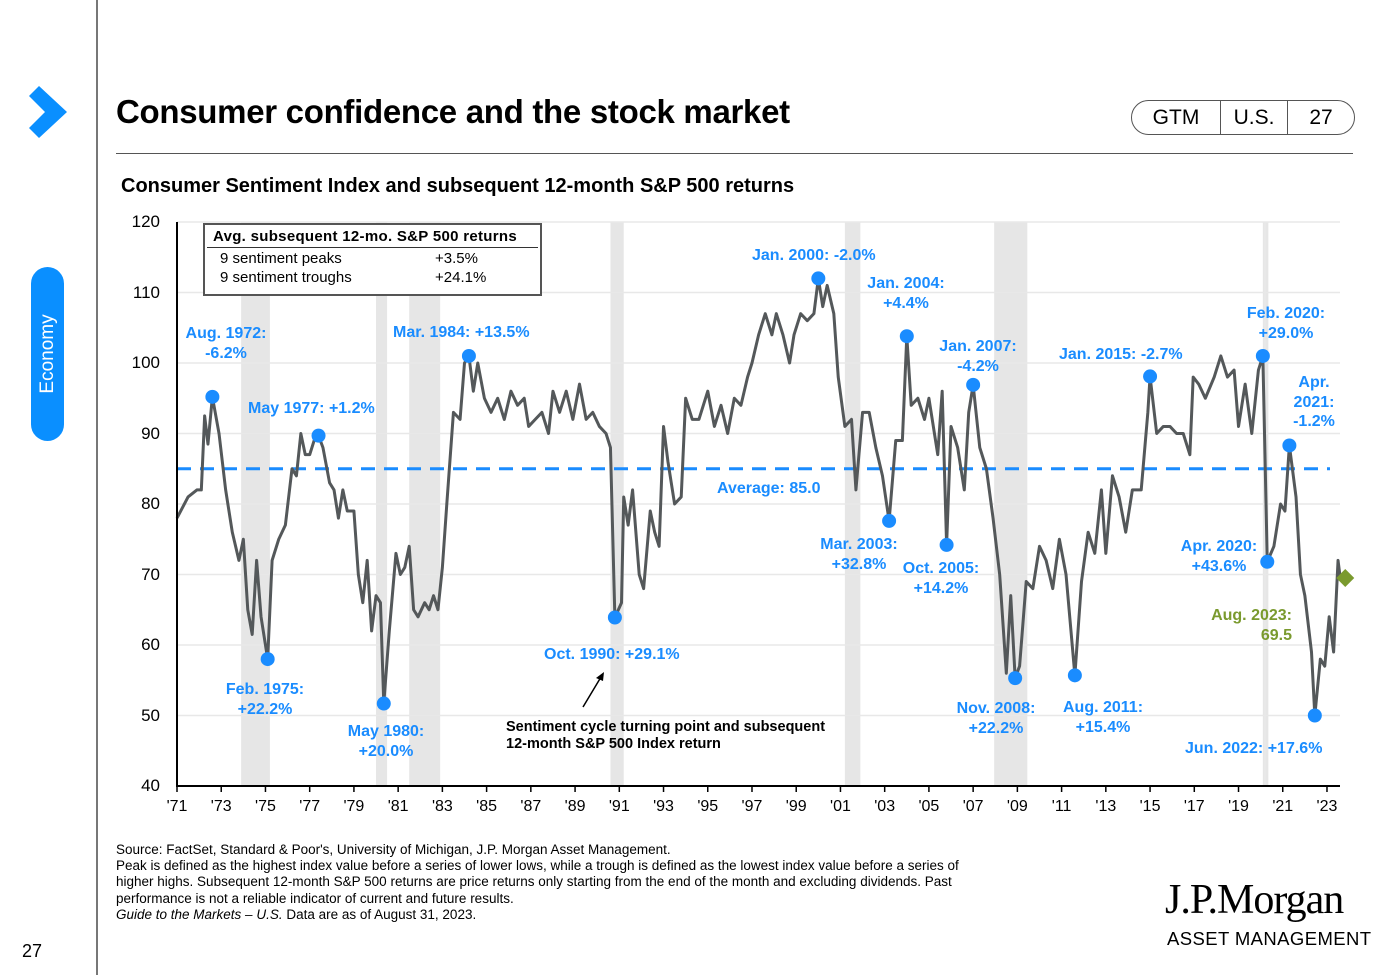 The image size is (1385, 975). Describe the element at coordinates (265, 806) in the screenshot. I see `x-tick-label: '75` at that location.